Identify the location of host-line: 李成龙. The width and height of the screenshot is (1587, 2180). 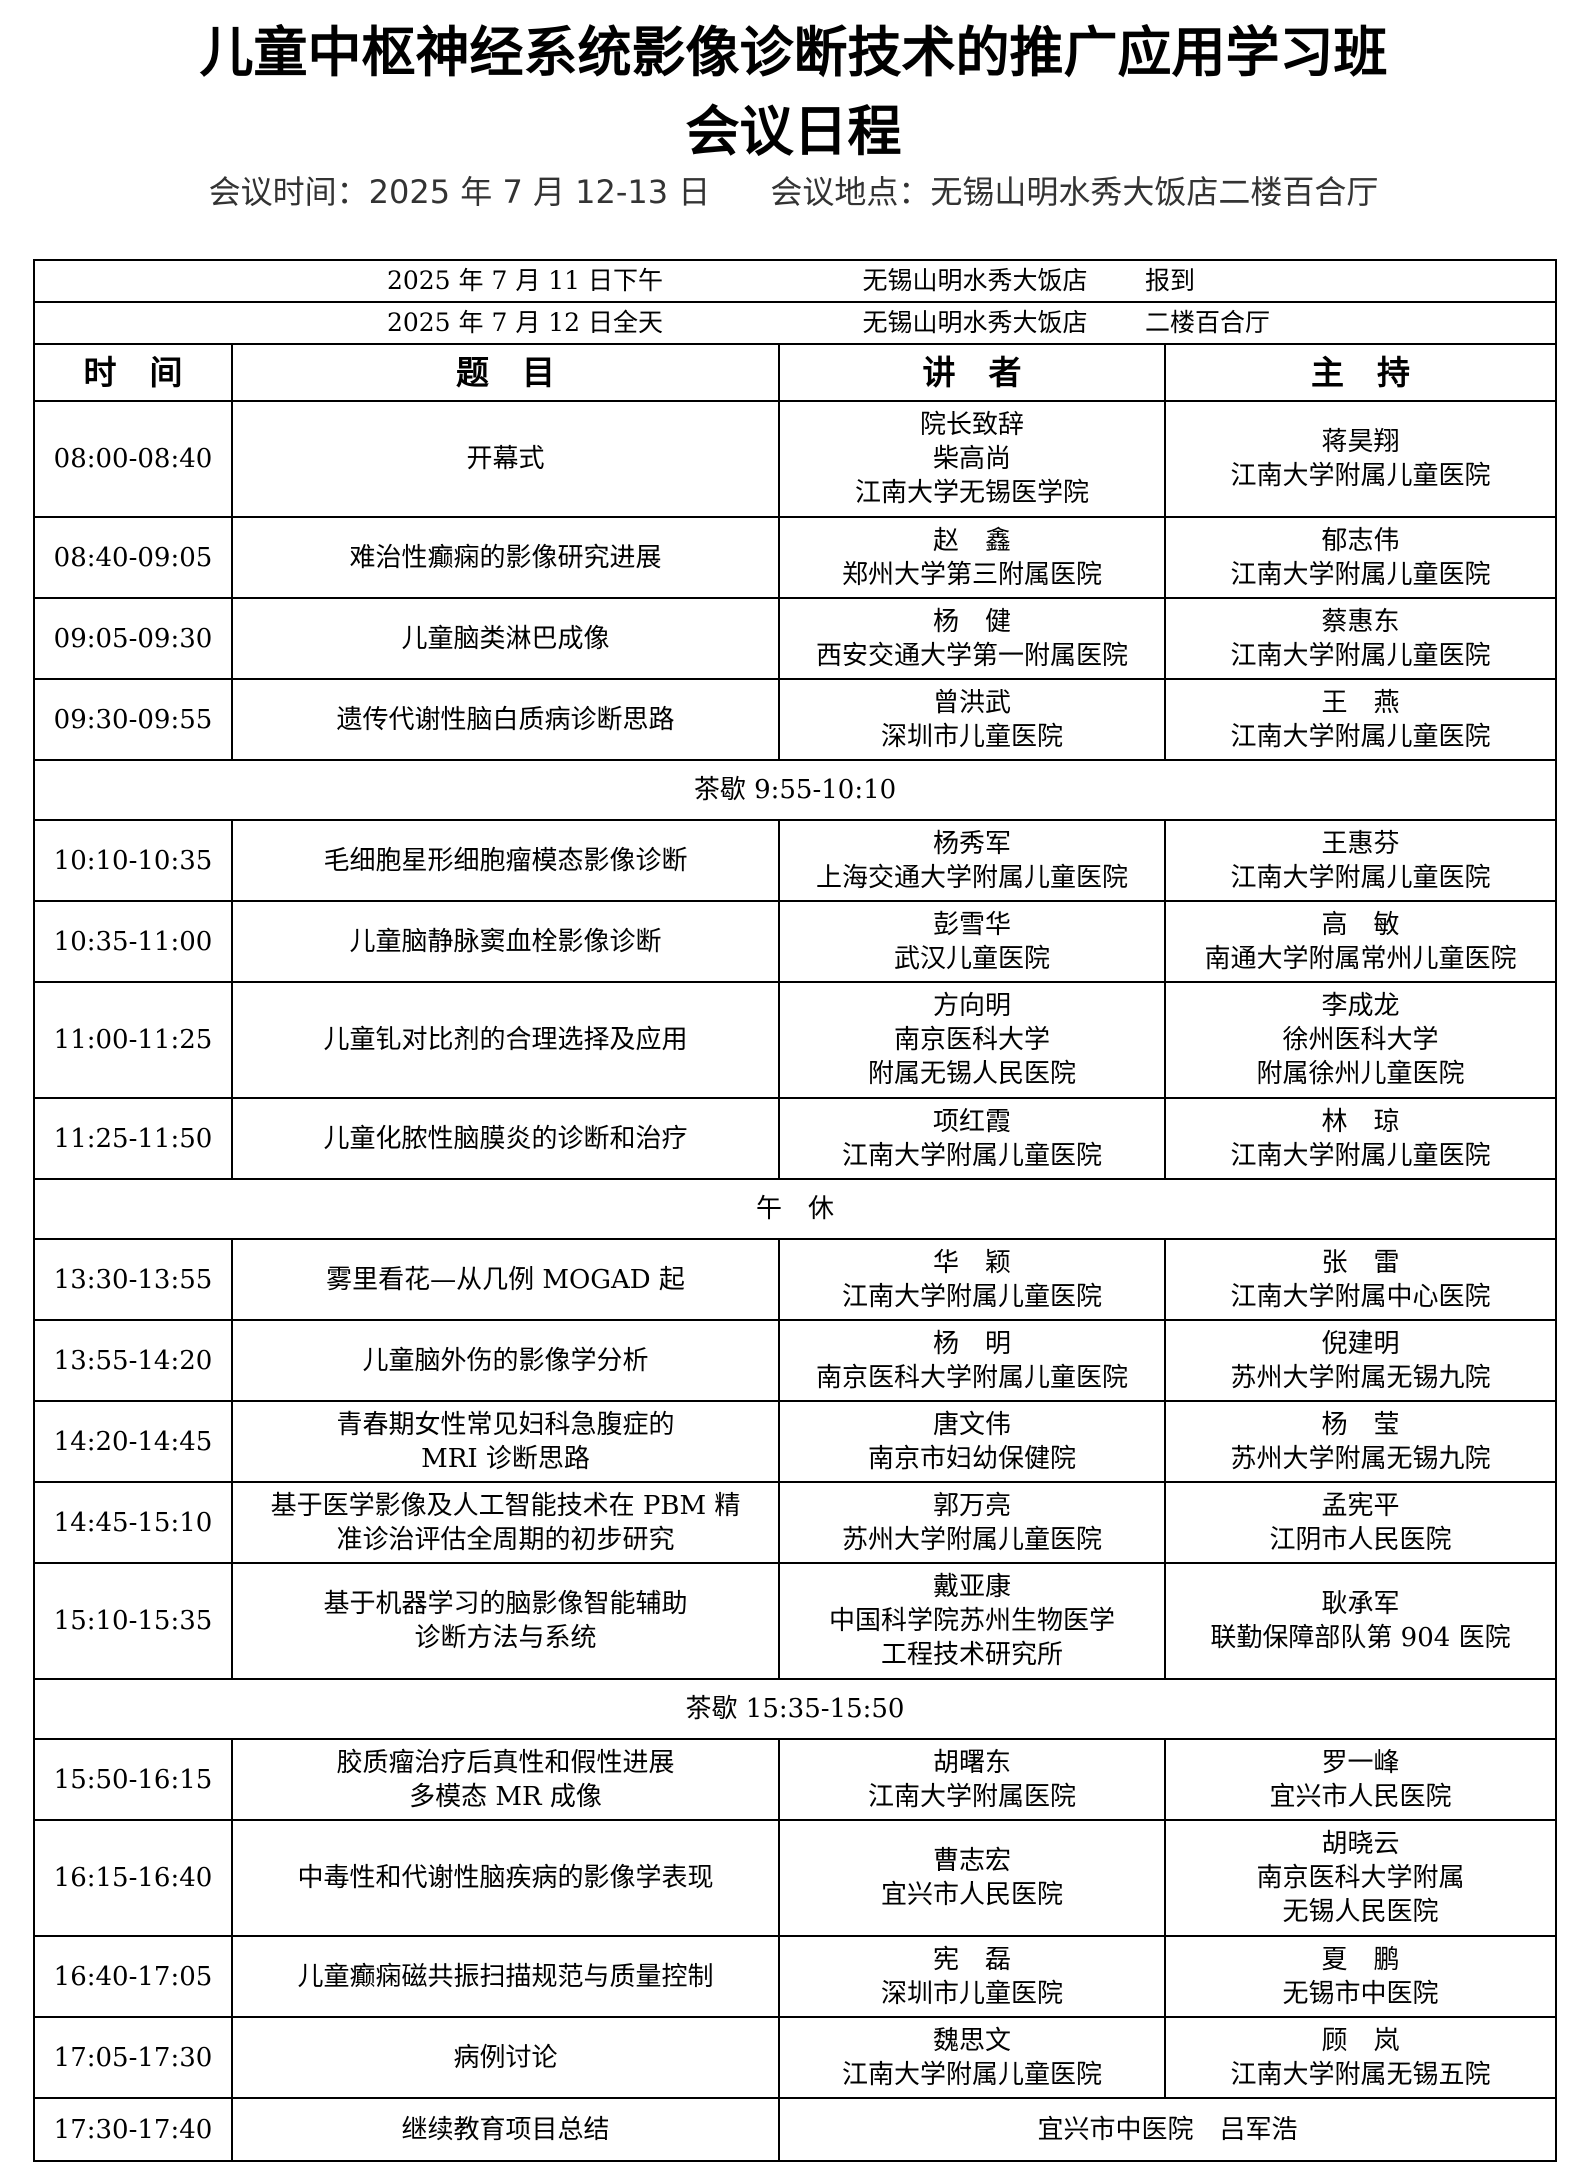
(1360, 1006).